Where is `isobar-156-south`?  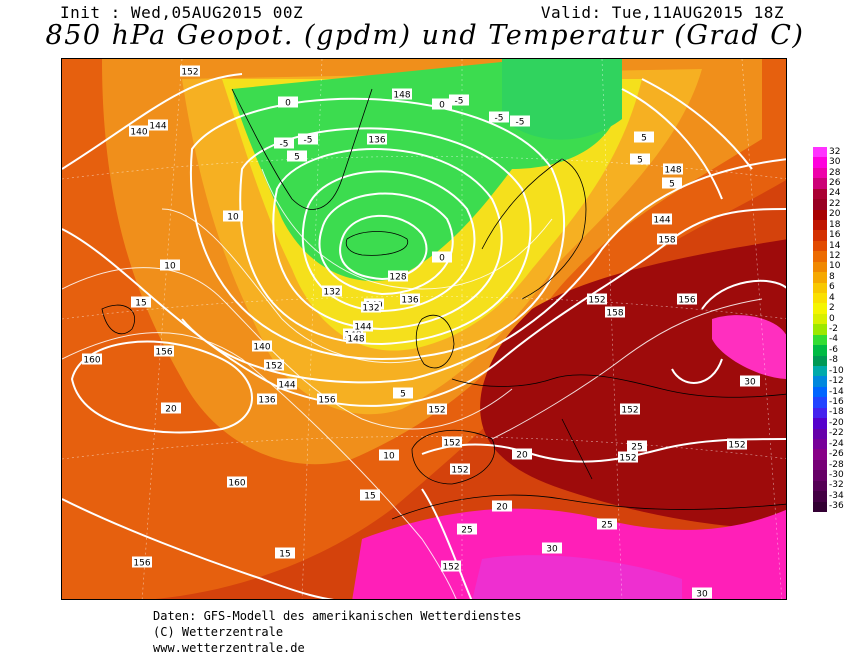
isobar-156-south is located at coordinates (198, 548).